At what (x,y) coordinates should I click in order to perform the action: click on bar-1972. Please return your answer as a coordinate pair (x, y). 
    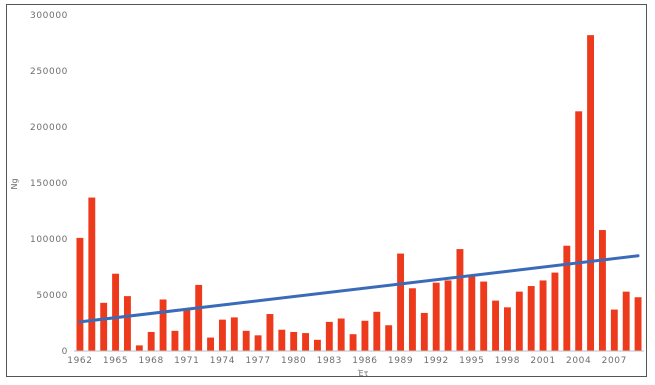
    Looking at the image, I should click on (199, 317).